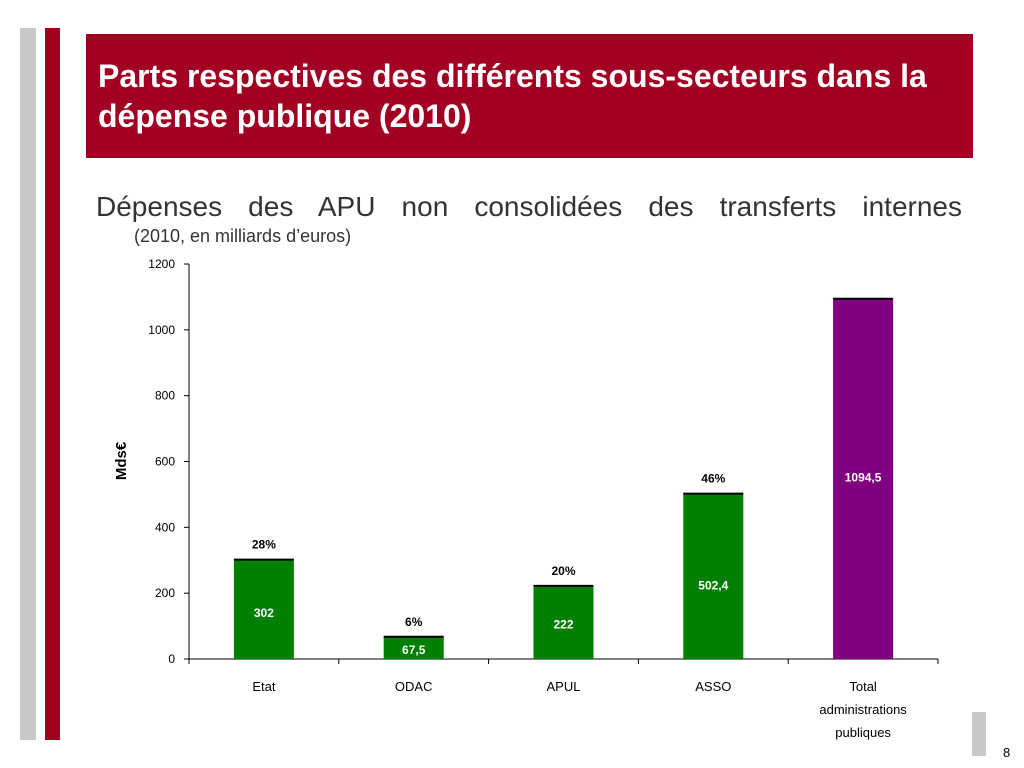 This screenshot has height=768, width=1024. I want to click on x-category-label: ASSO, so click(713, 686).